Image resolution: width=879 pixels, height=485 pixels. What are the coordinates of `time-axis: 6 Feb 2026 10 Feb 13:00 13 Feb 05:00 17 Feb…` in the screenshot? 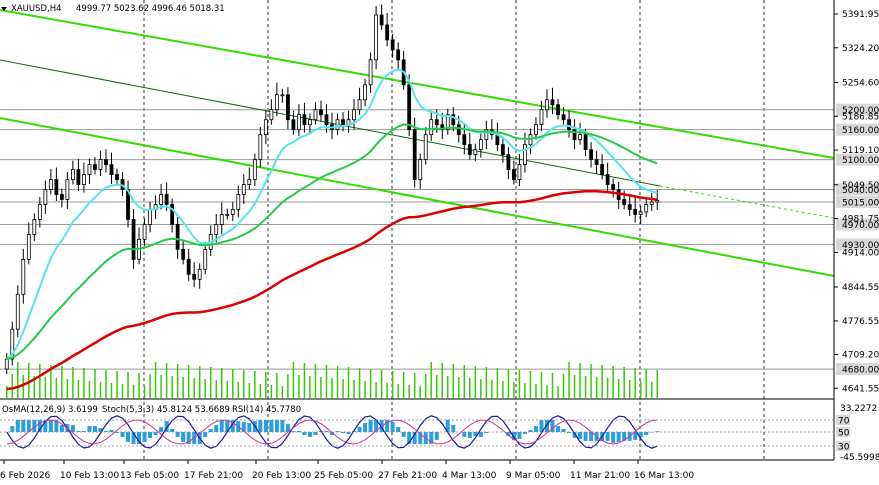 It's located at (347, 470).